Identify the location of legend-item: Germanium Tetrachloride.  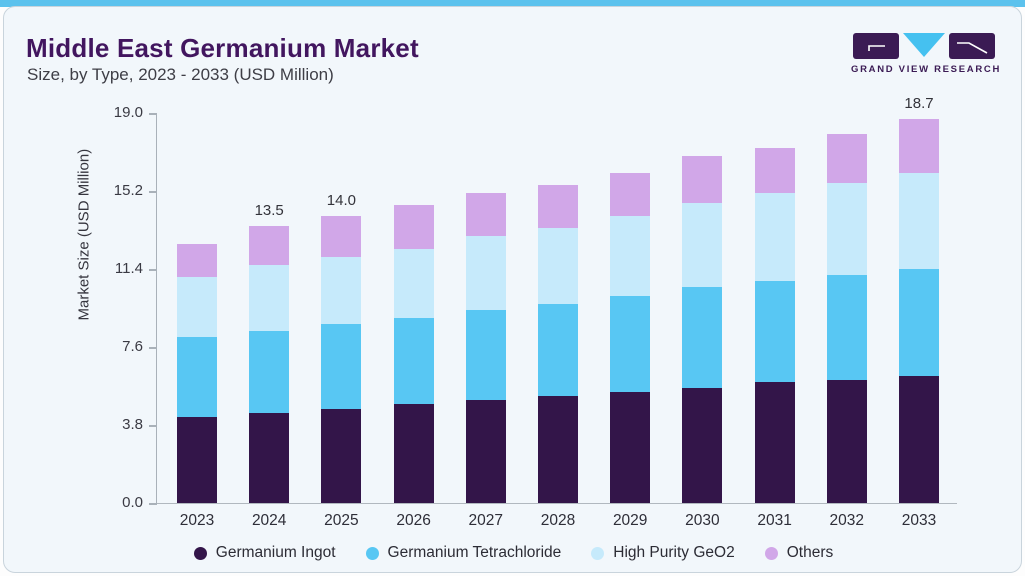
(463, 553).